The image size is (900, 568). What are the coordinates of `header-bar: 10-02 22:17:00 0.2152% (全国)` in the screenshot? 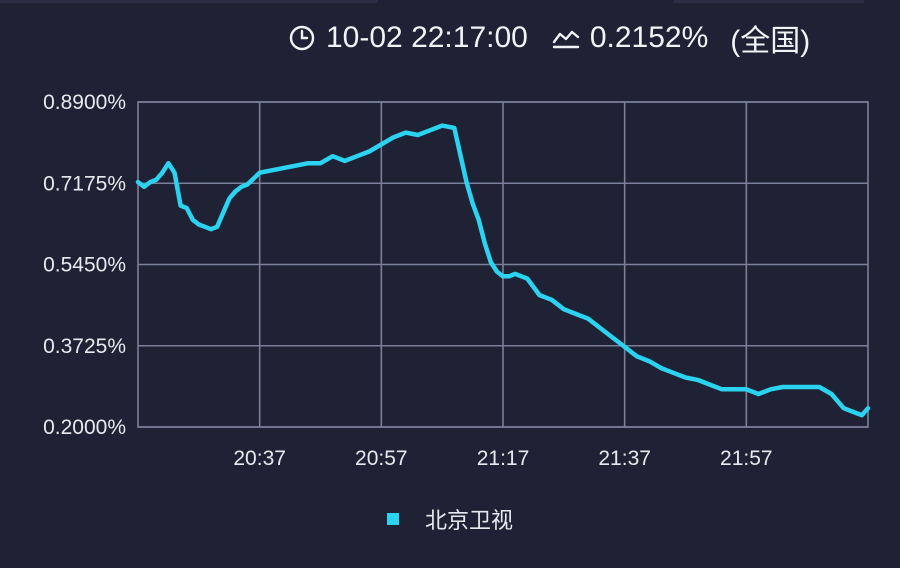 It's located at (569, 38).